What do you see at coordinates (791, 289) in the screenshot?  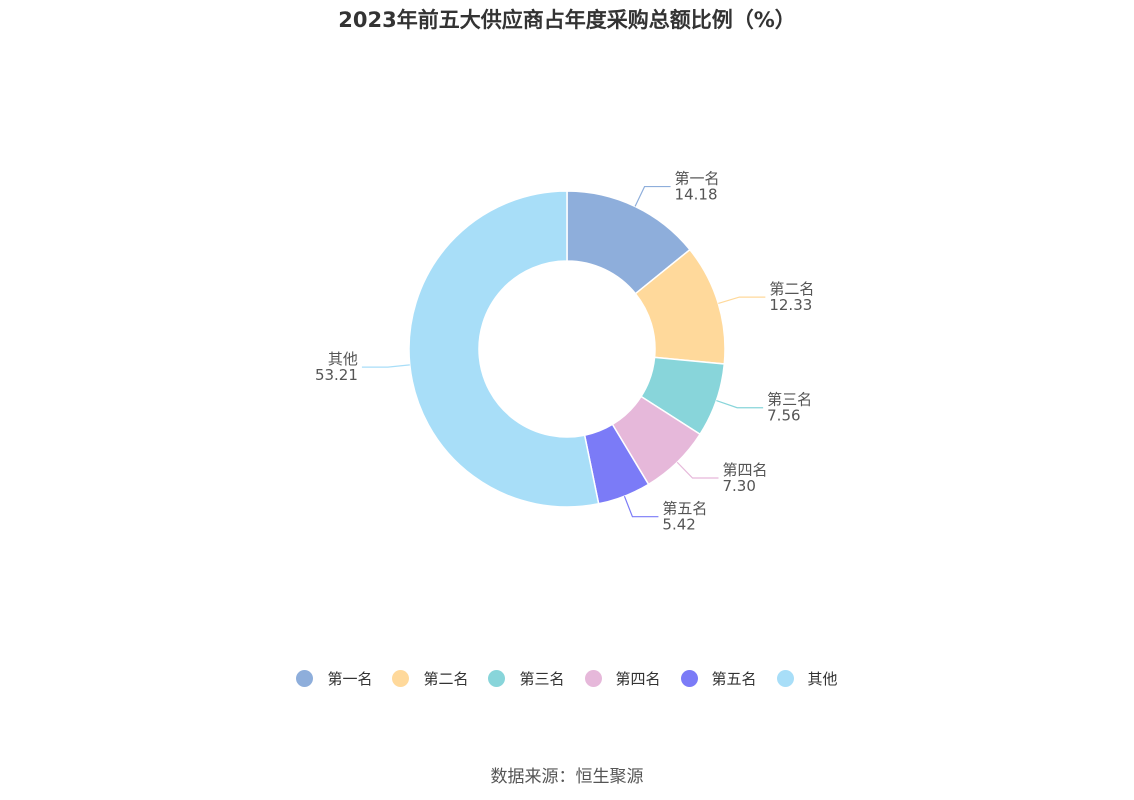 I see `slice-label-2: 第二名` at bounding box center [791, 289].